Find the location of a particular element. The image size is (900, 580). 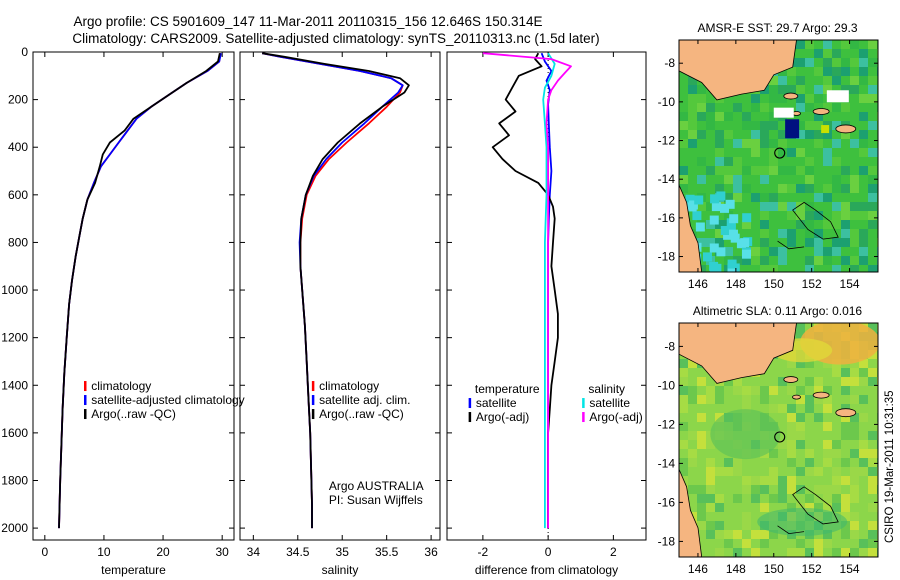

x-tick-label: 2 is located at coordinates (613, 552).